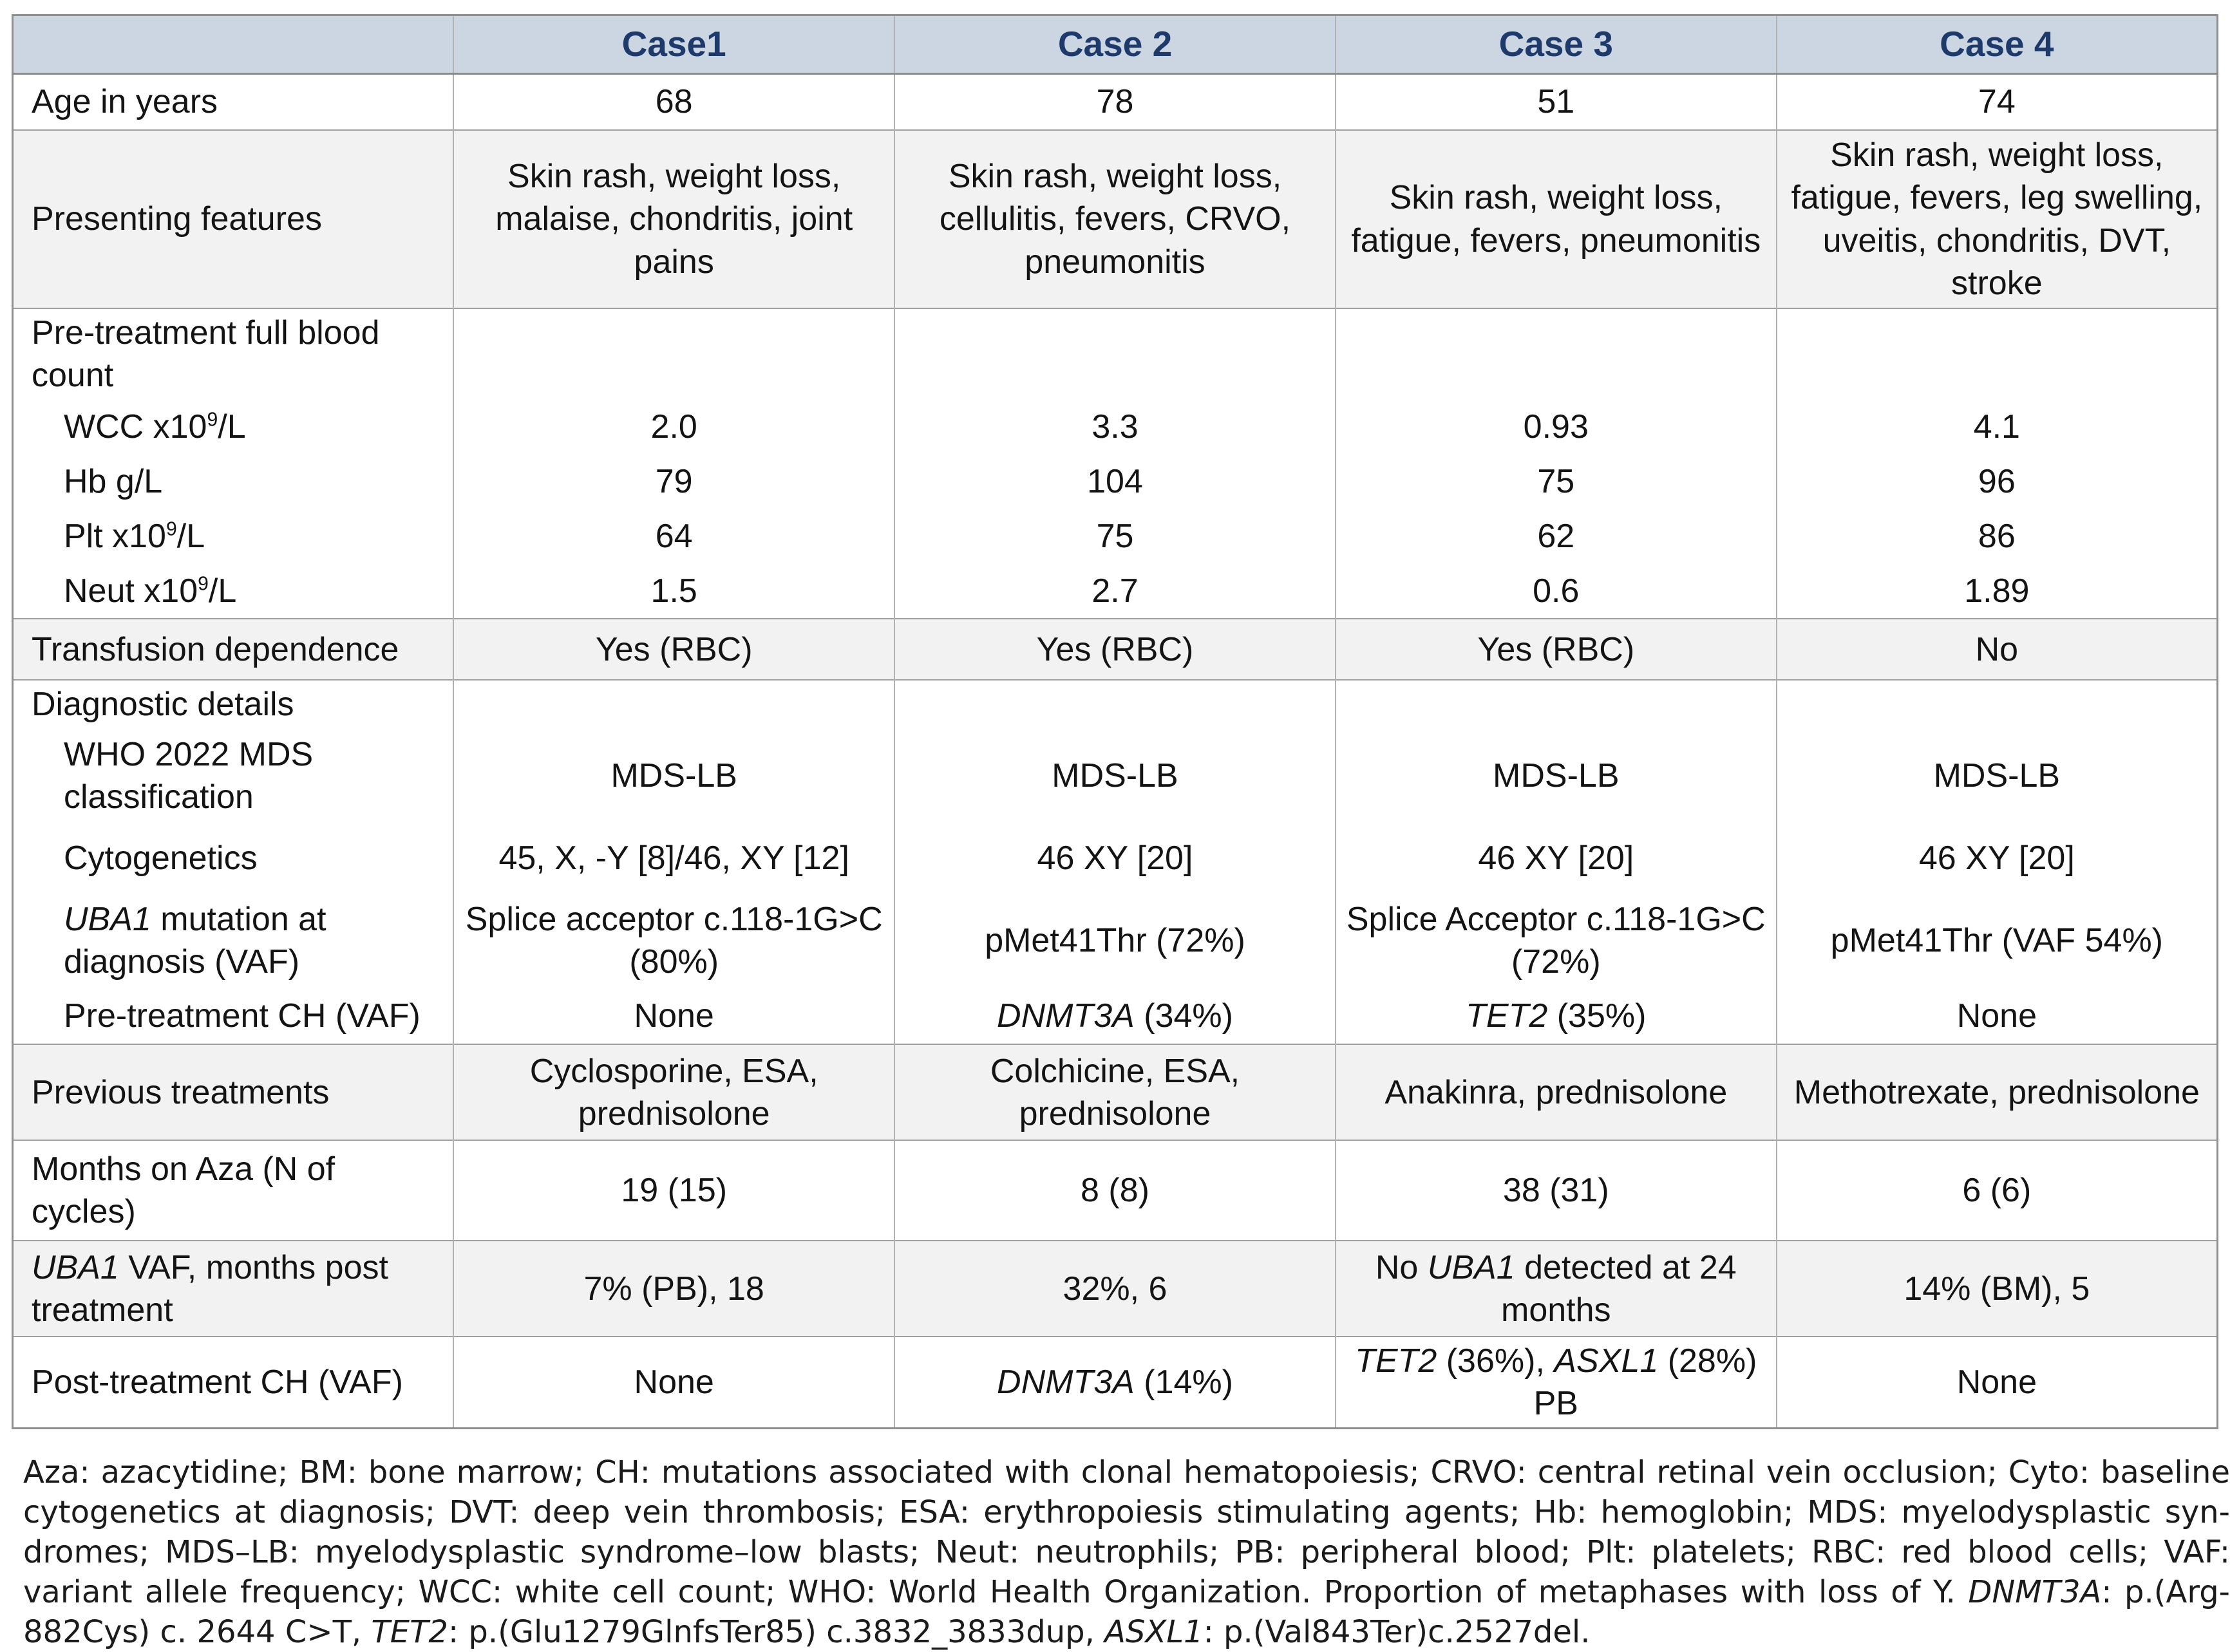  Describe the element at coordinates (1996, 1190) in the screenshot. I see `cell-months-on-aza-case4: 6 (6)` at that location.